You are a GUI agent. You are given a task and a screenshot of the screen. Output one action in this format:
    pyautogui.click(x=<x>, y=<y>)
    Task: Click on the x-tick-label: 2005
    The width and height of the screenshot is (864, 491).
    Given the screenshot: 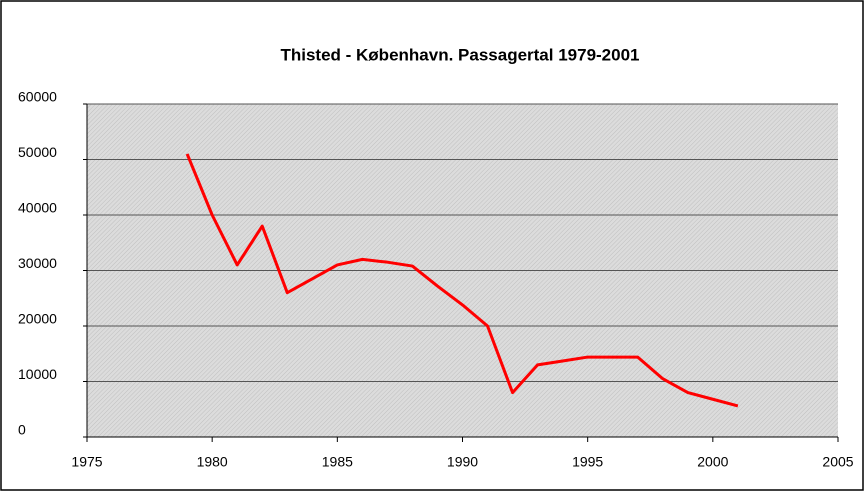 What is the action you would take?
    pyautogui.click(x=837, y=462)
    